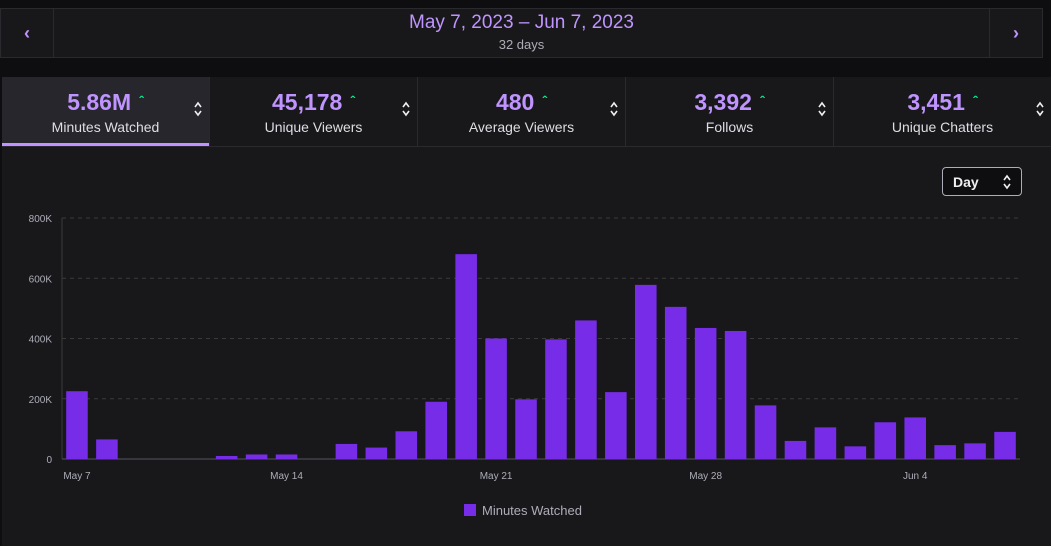 The width and height of the screenshot is (1051, 546). What do you see at coordinates (966, 182) in the screenshot?
I see `interval-select-value: Day` at bounding box center [966, 182].